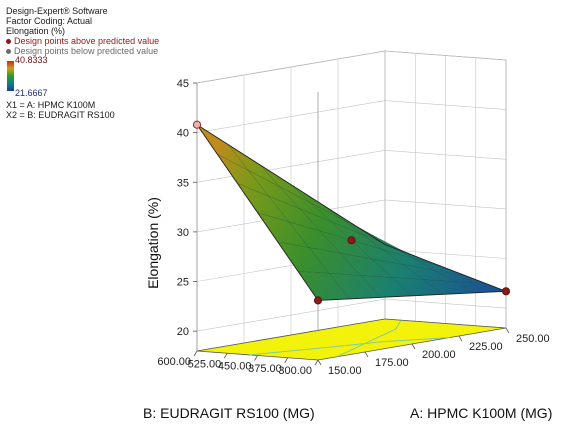 The image size is (563, 431). Describe the element at coordinates (31, 93) in the screenshot. I see `color-scale-min: 21.6667` at that location.